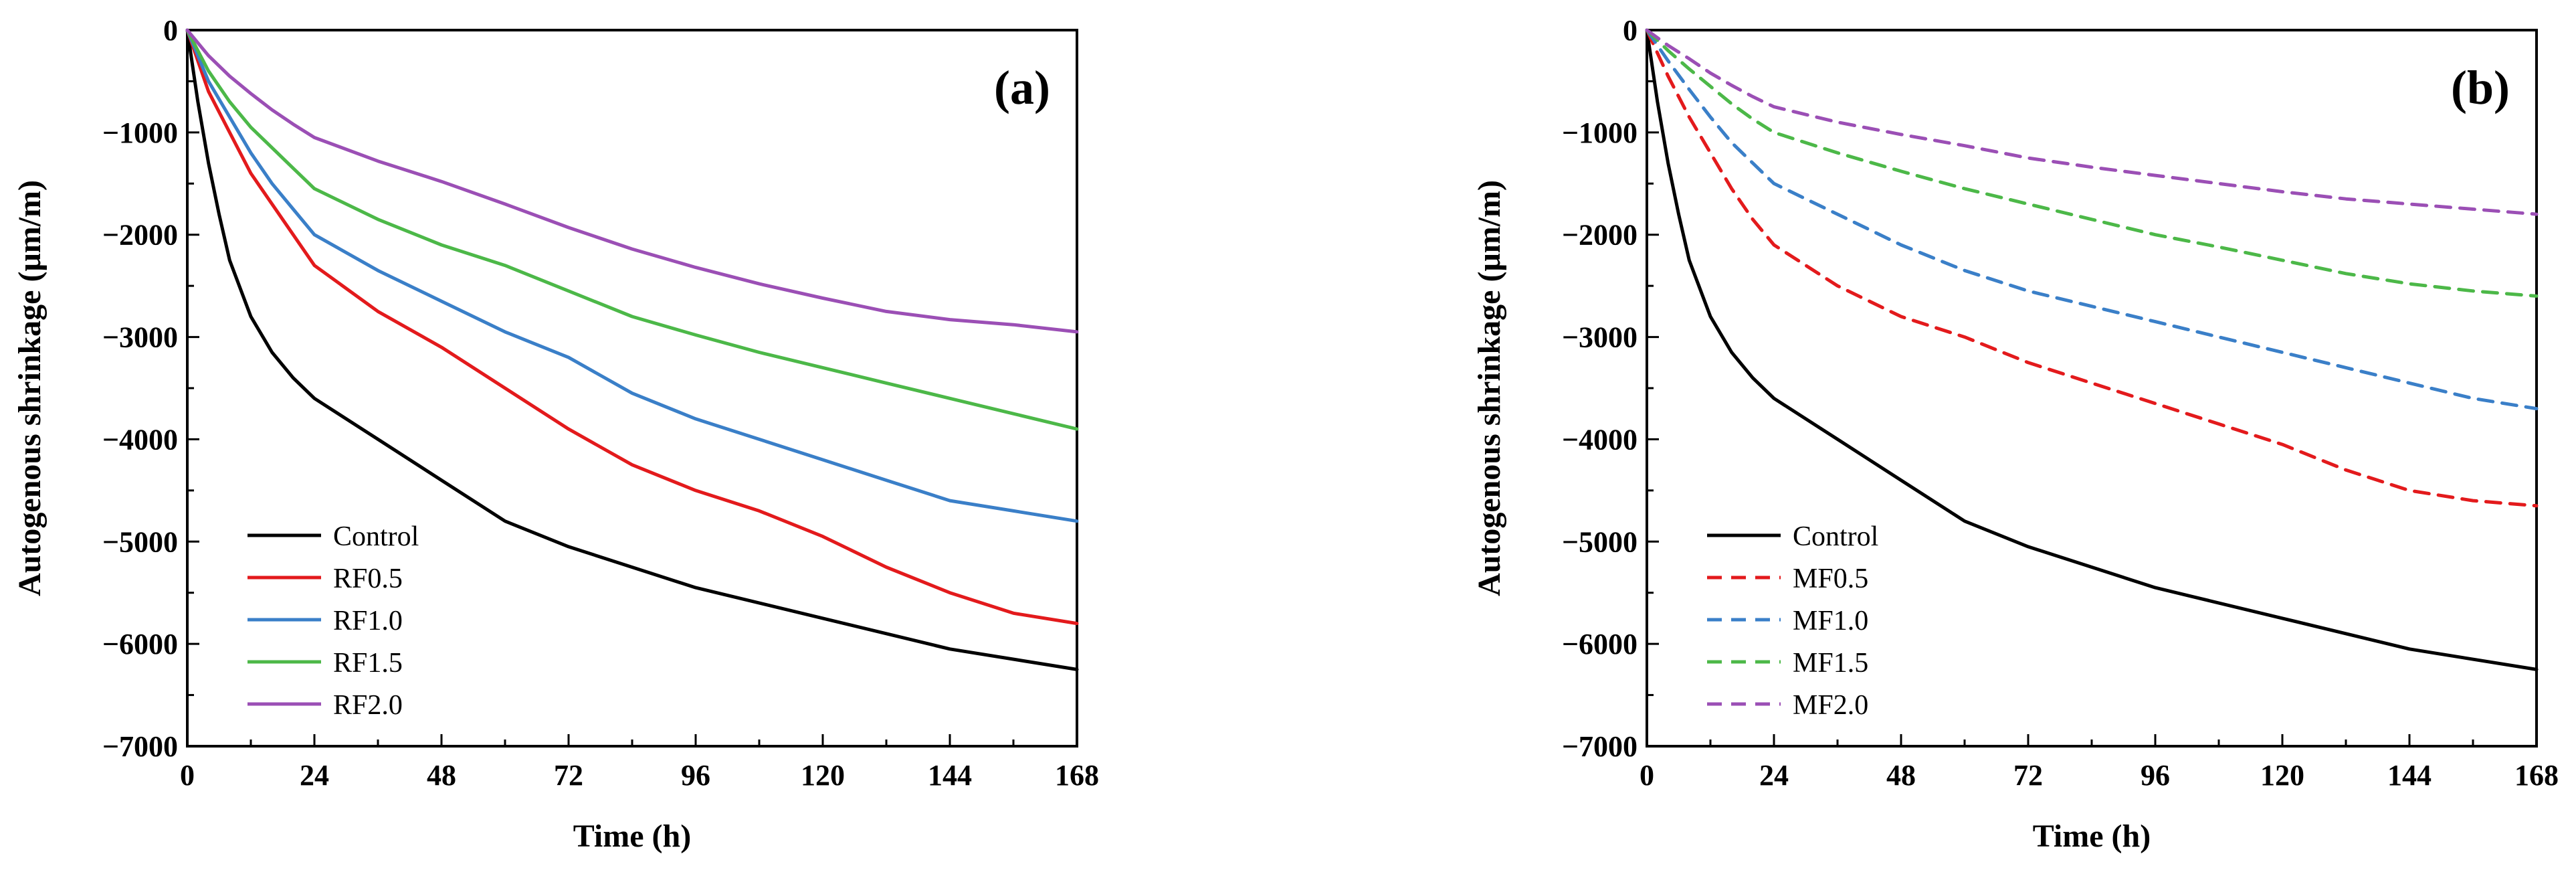 Image resolution: width=2576 pixels, height=872 pixels. What do you see at coordinates (1830, 578) in the screenshot?
I see `legend-label: MF0.5` at bounding box center [1830, 578].